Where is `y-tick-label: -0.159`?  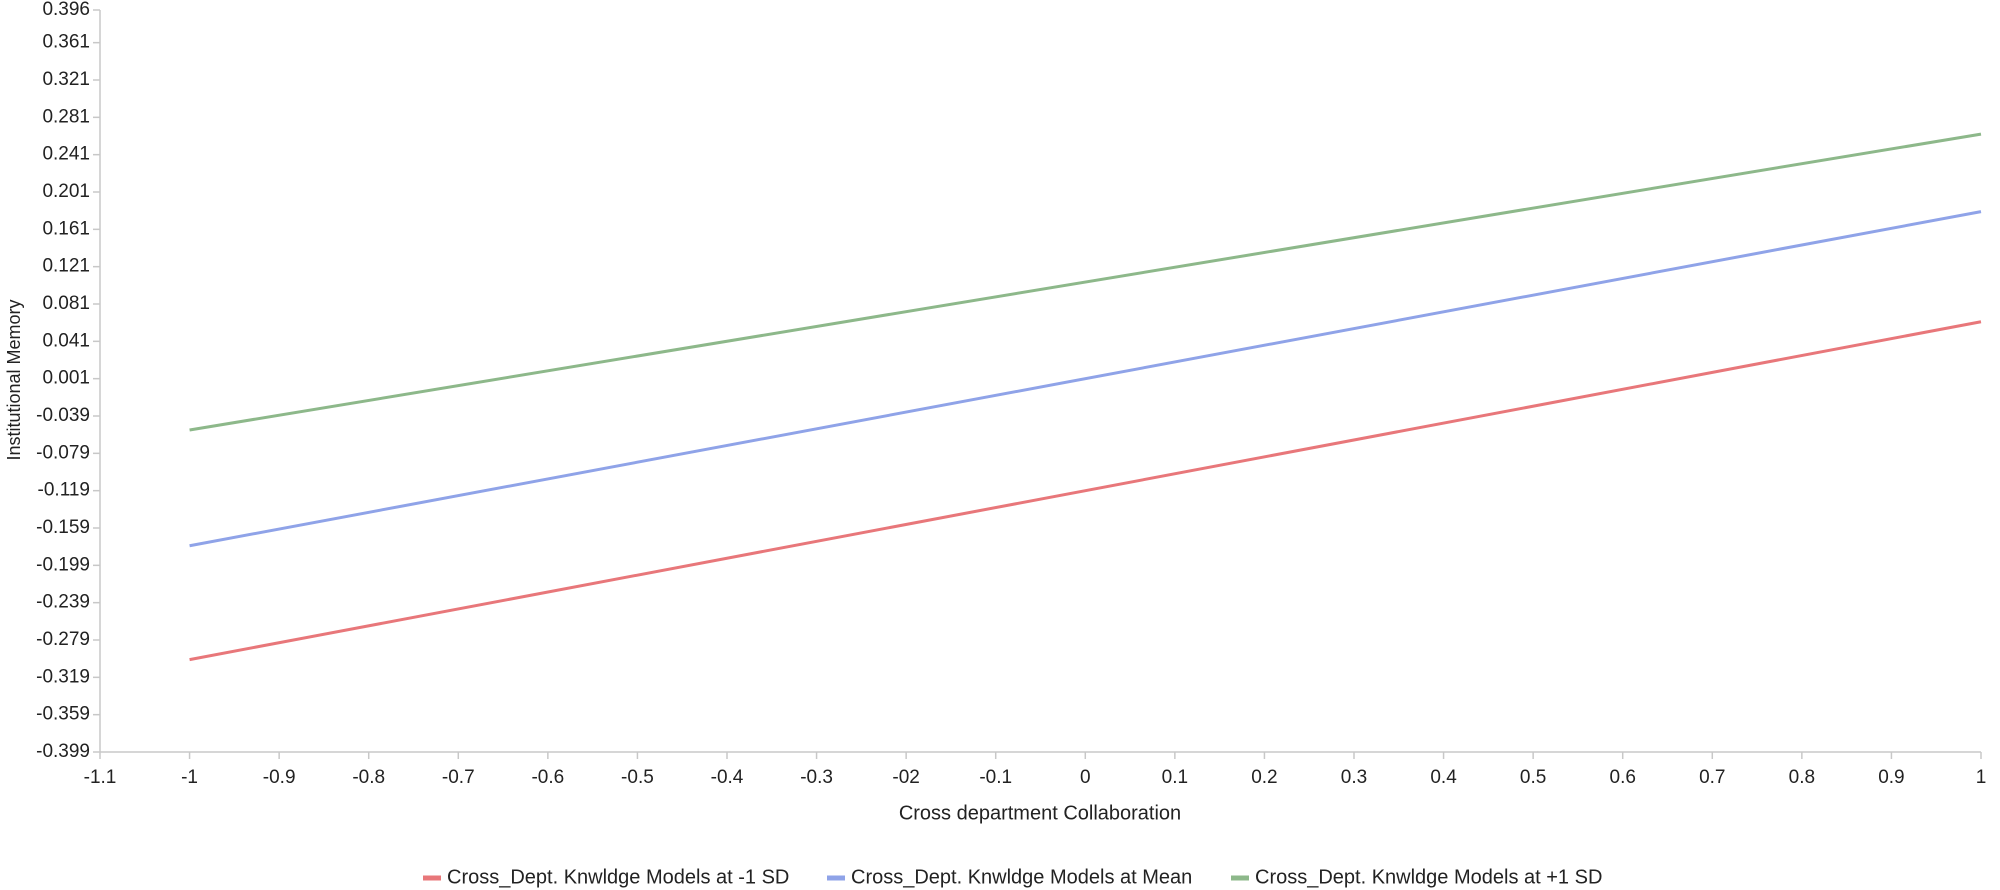
y-tick-label: -0.159 is located at coordinates (63, 527).